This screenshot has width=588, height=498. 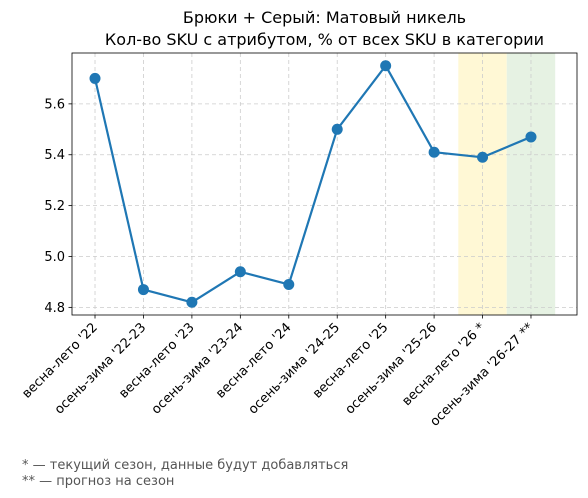 I want to click on y-tick-label: 5.2, so click(x=54, y=206).